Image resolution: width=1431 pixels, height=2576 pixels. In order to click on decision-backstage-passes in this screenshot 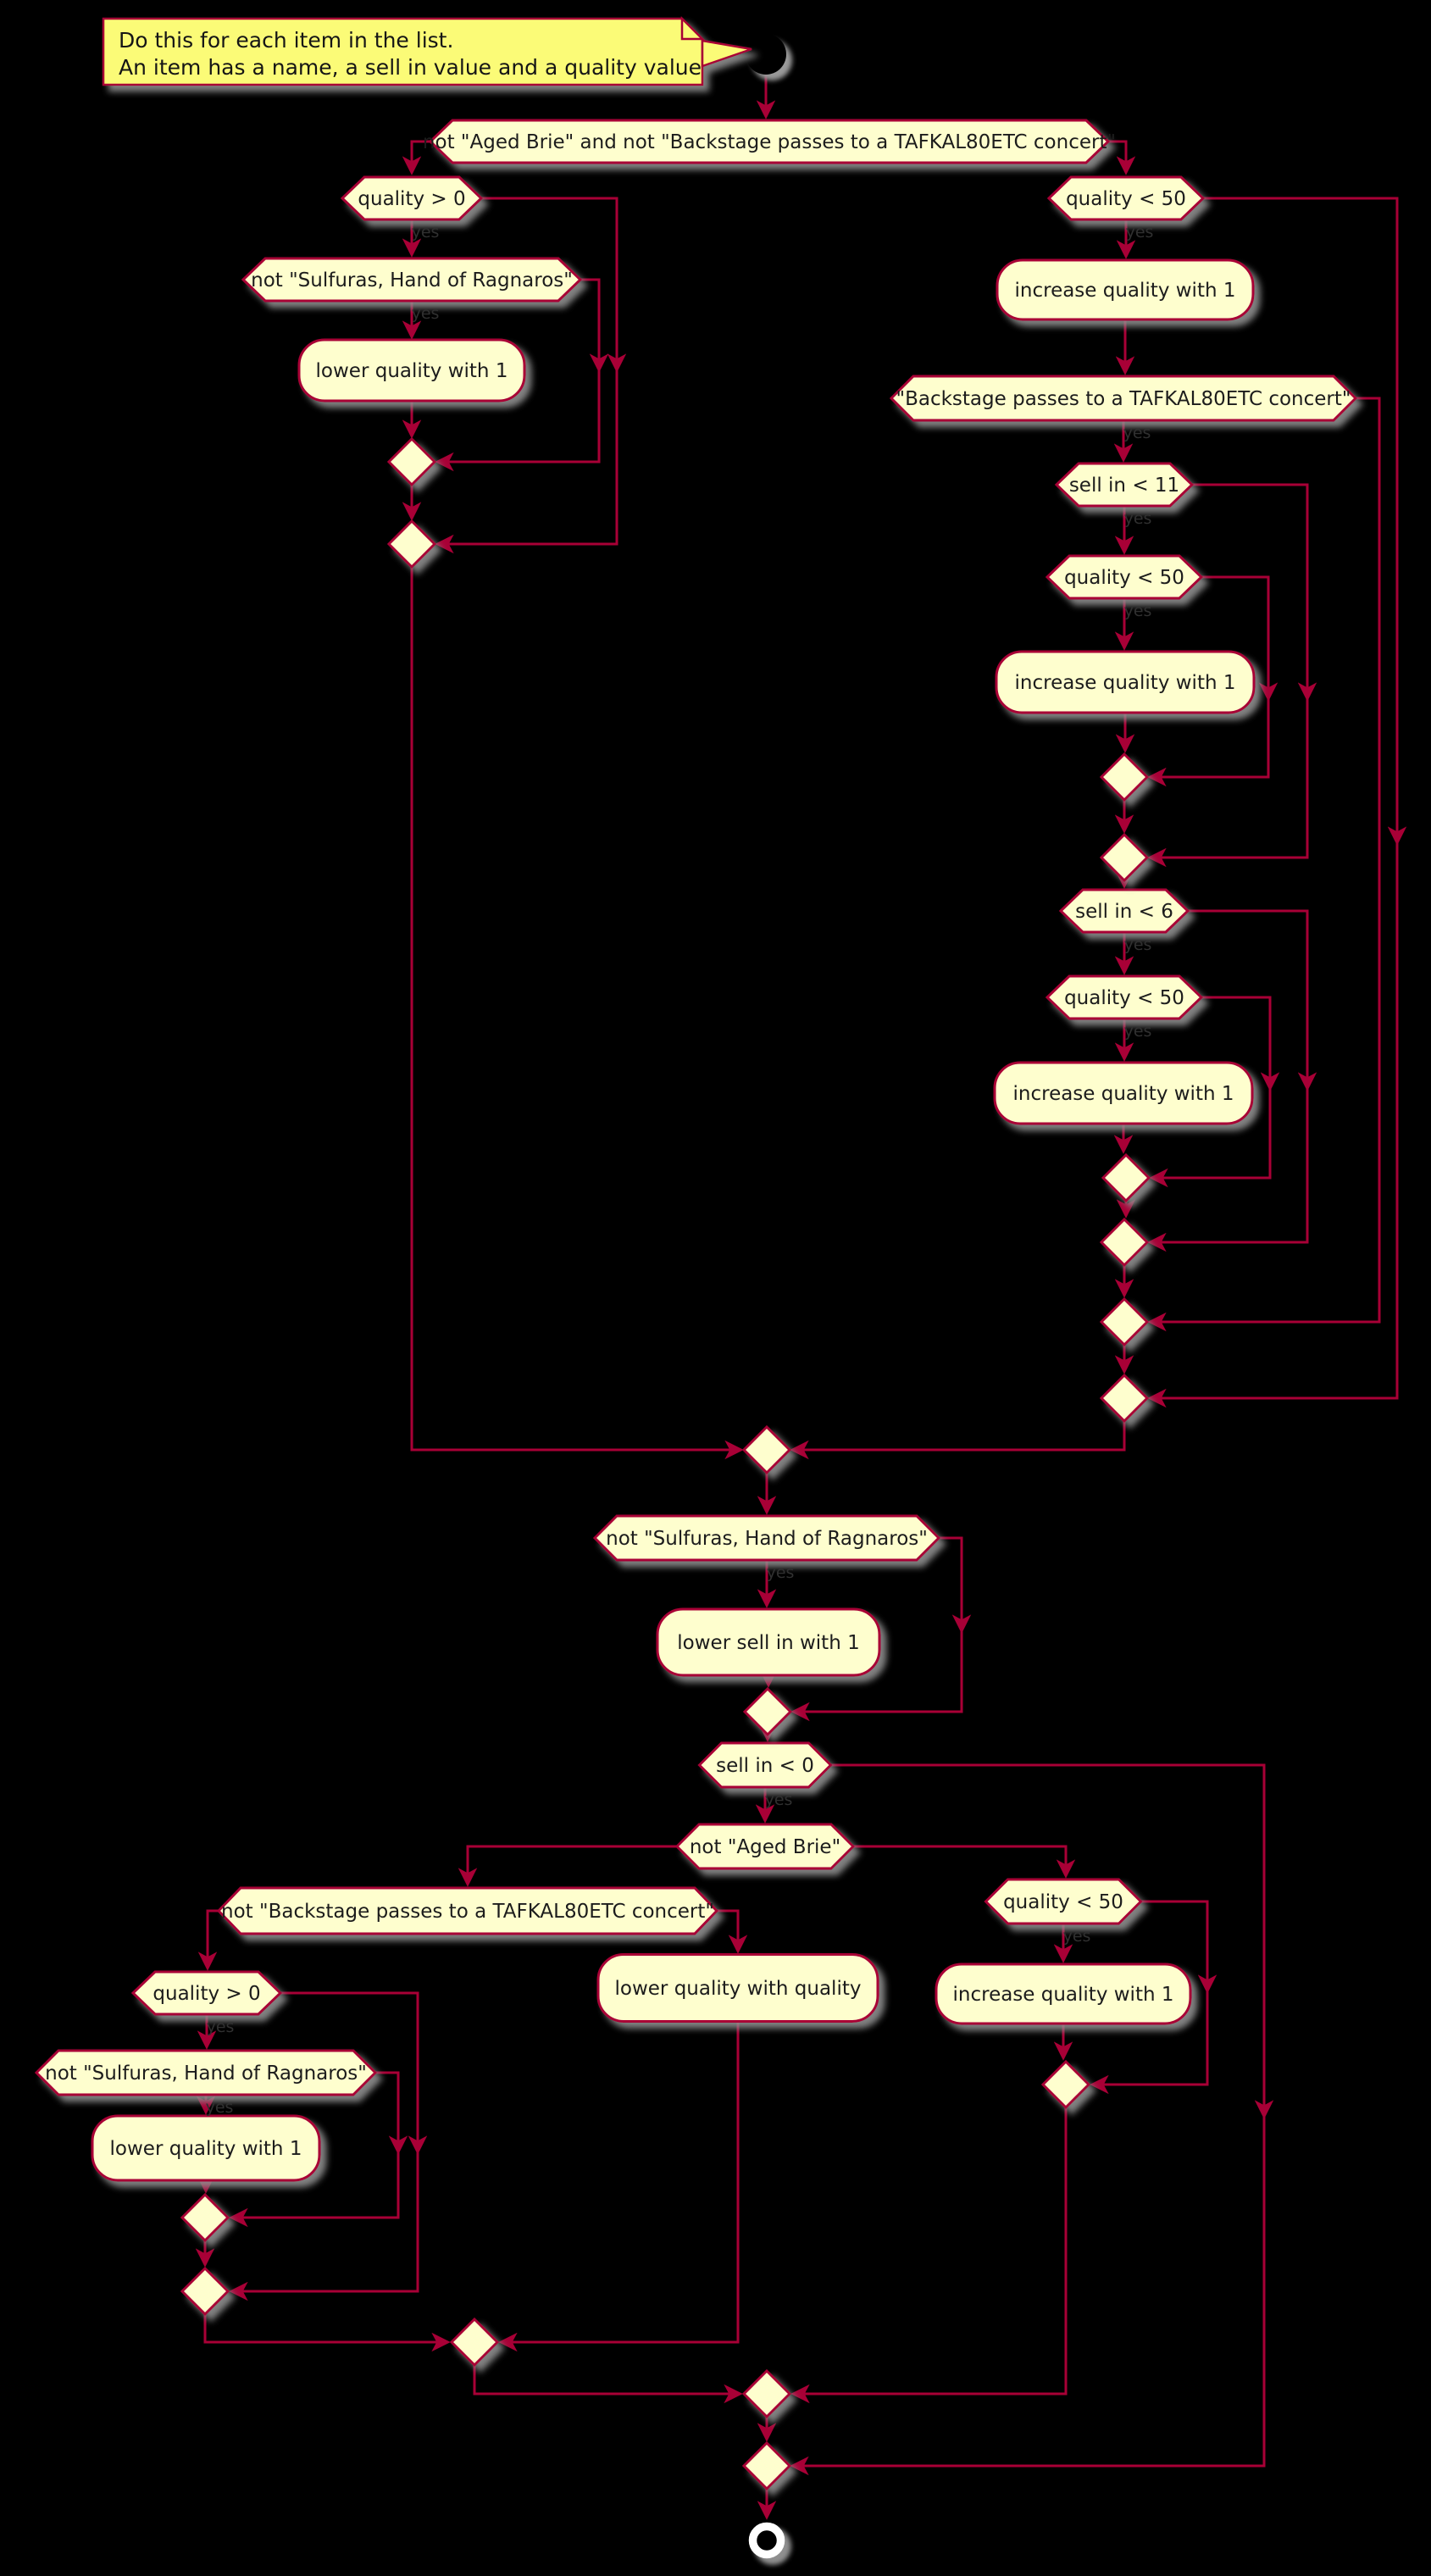, I will do `click(1123, 398)`.